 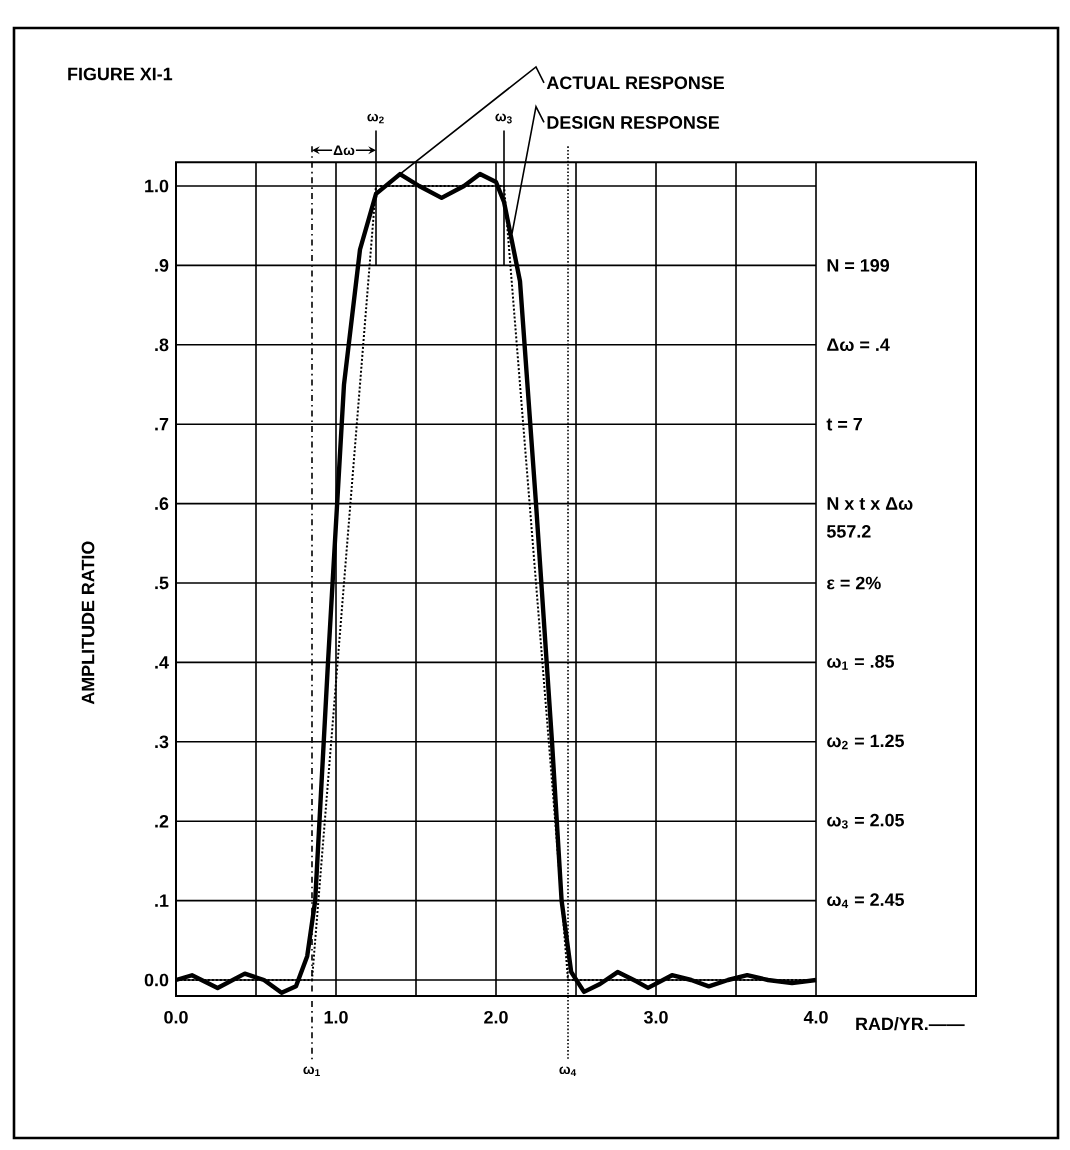 I want to click on x-tick-label: 2.0, so click(x=496, y=1017).